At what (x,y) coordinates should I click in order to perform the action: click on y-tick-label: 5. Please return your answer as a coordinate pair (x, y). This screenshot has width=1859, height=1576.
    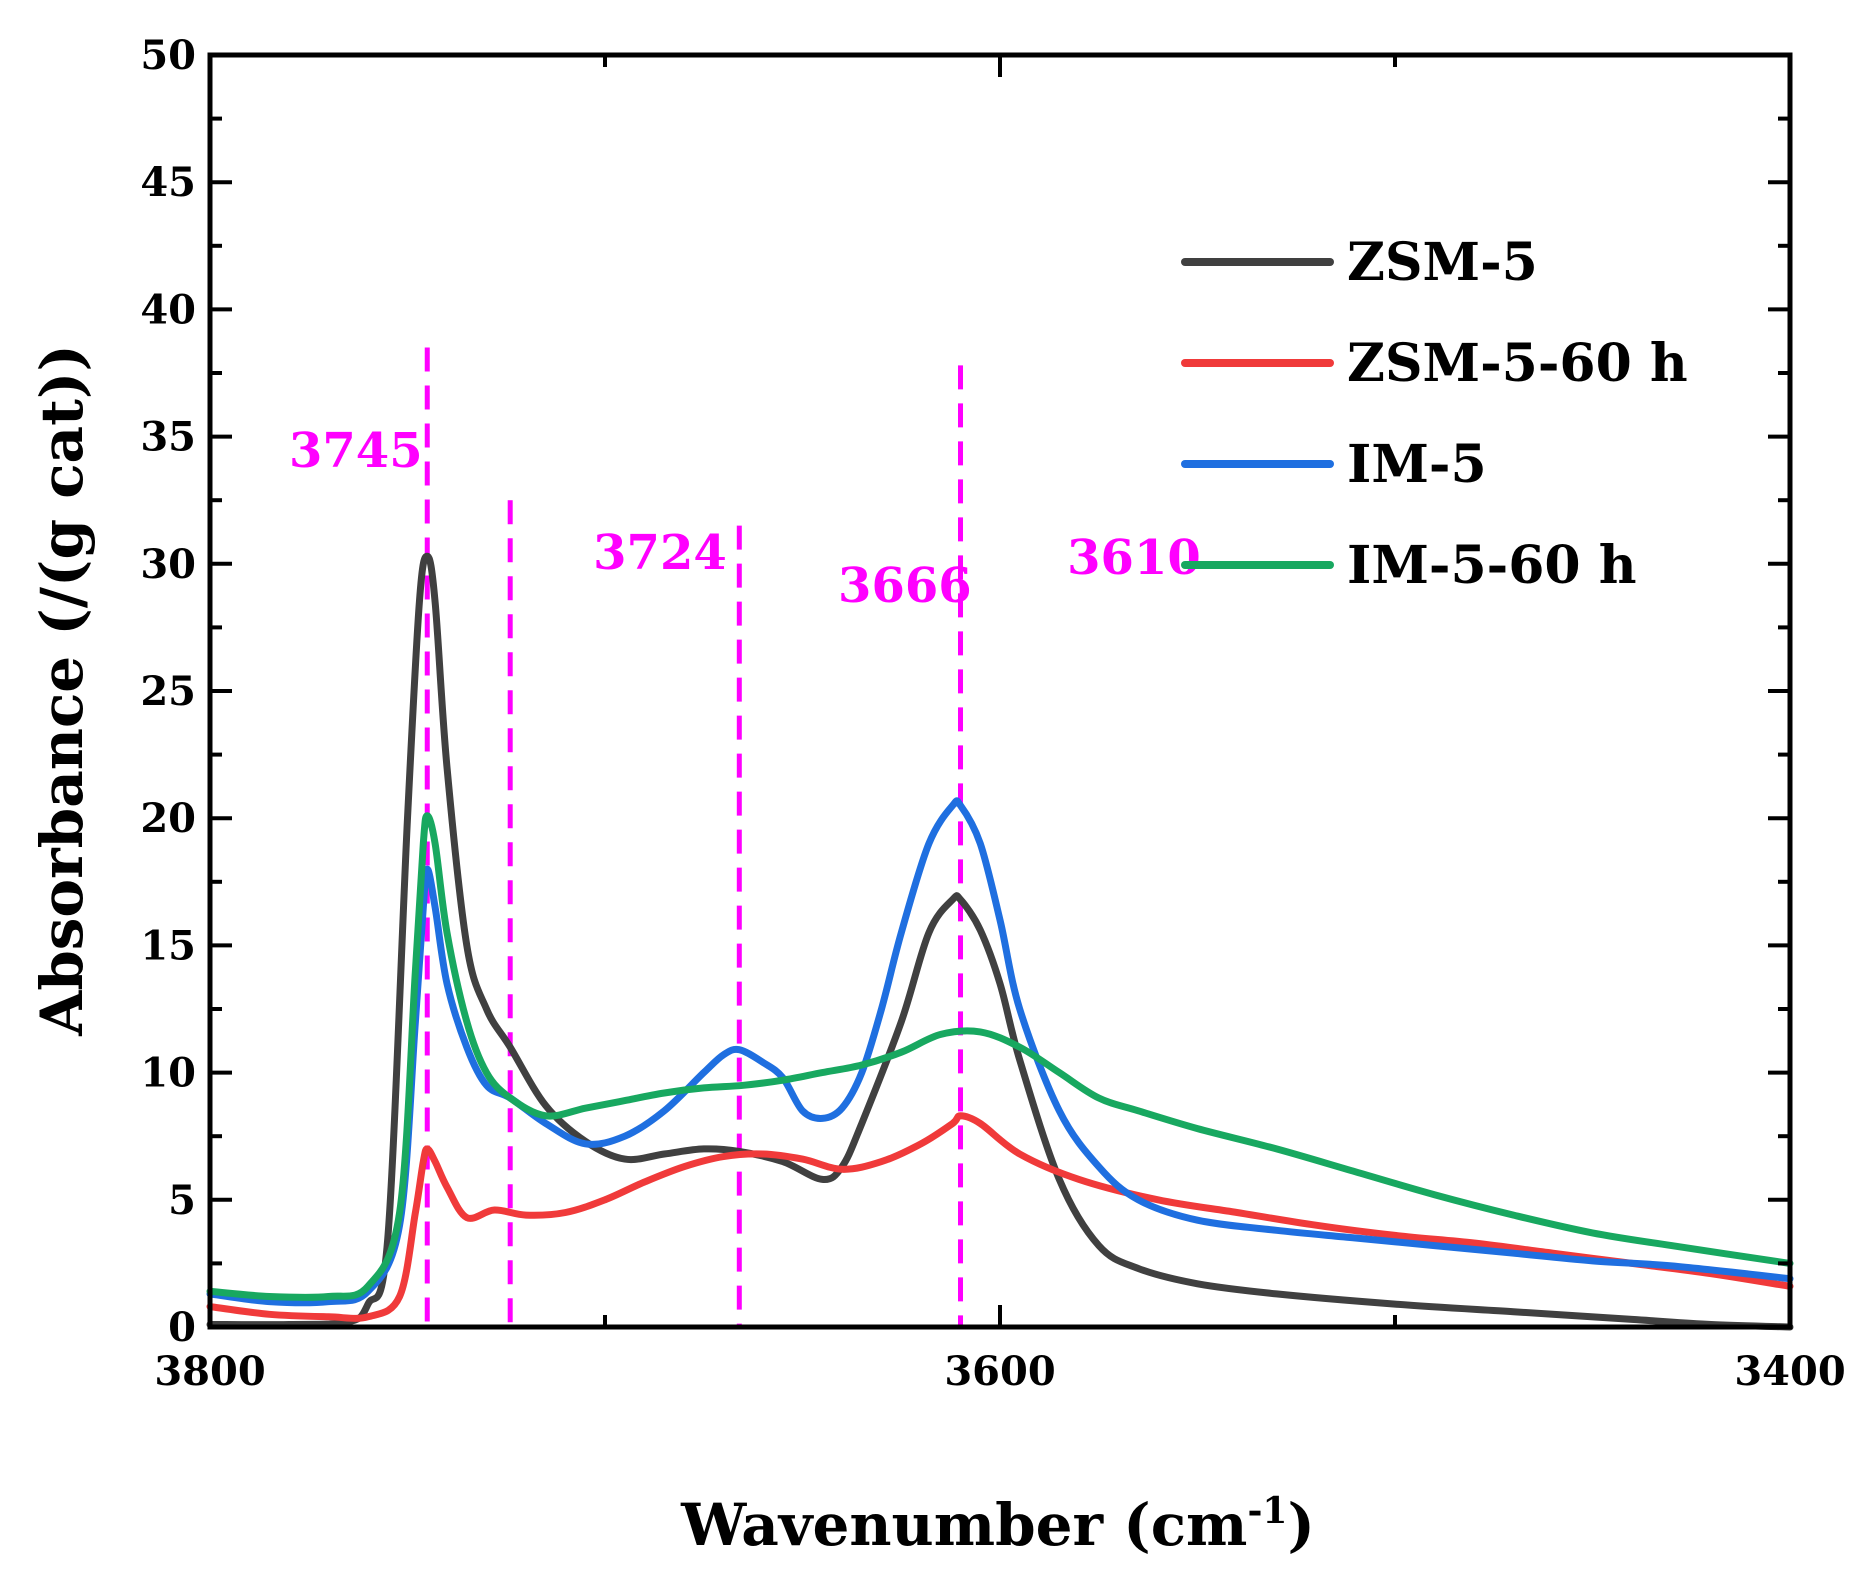
    Looking at the image, I should click on (182, 1200).